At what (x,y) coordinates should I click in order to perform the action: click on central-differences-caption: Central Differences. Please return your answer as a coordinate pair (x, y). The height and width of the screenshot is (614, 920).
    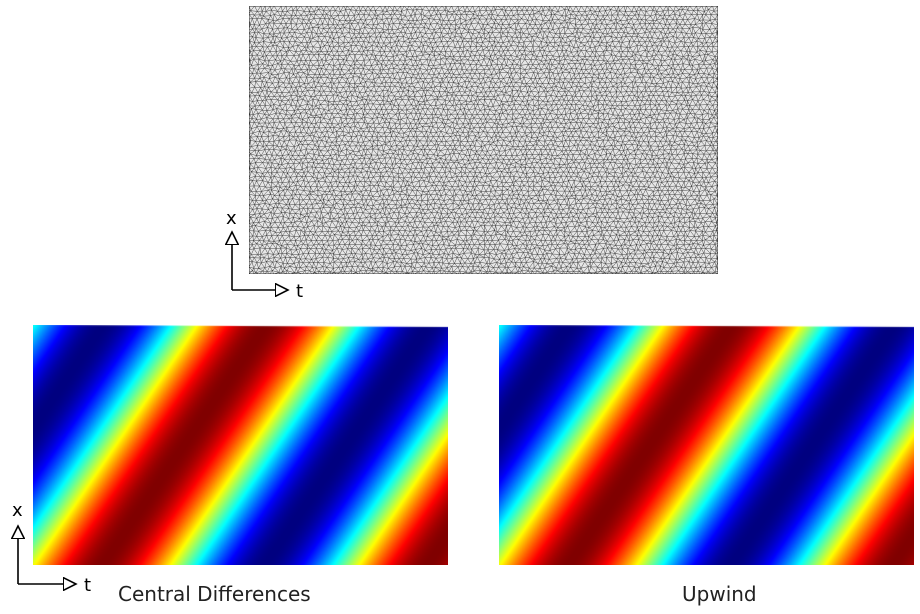
    Looking at the image, I should click on (214, 594).